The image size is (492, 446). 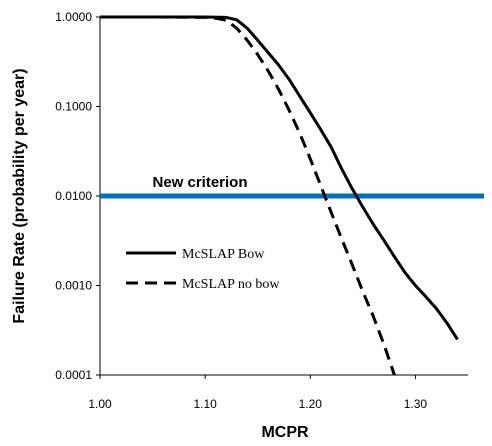 What do you see at coordinates (311, 404) in the screenshot?
I see `x-tick-label: 1.20` at bounding box center [311, 404].